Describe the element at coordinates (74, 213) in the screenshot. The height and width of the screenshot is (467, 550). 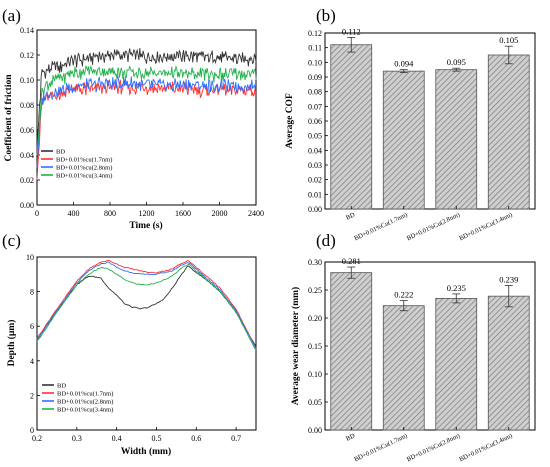
I see `a-xtick-label: 400` at that location.